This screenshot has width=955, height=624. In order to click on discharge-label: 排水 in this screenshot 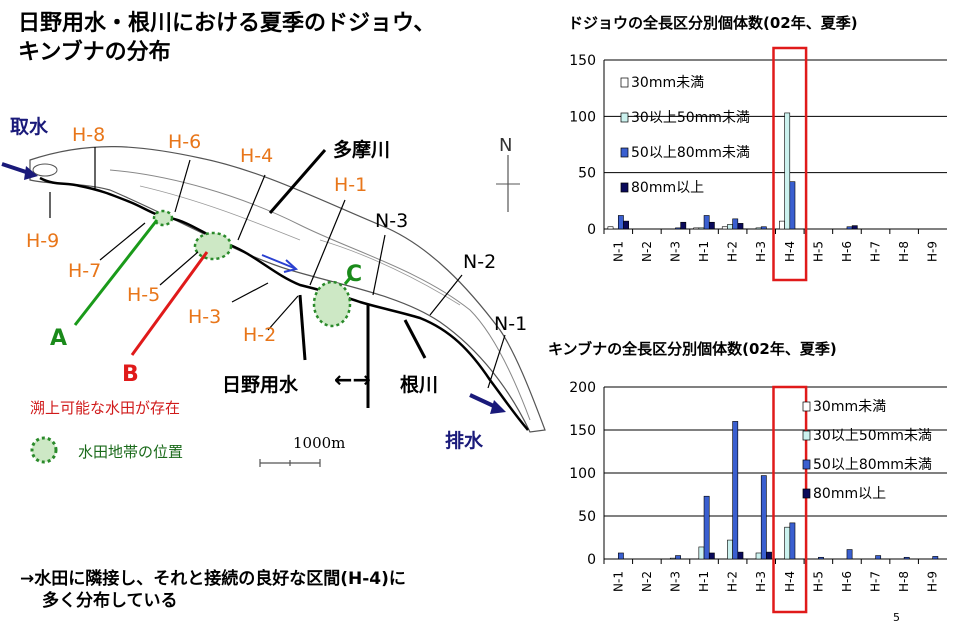, I will do `click(464, 441)`.